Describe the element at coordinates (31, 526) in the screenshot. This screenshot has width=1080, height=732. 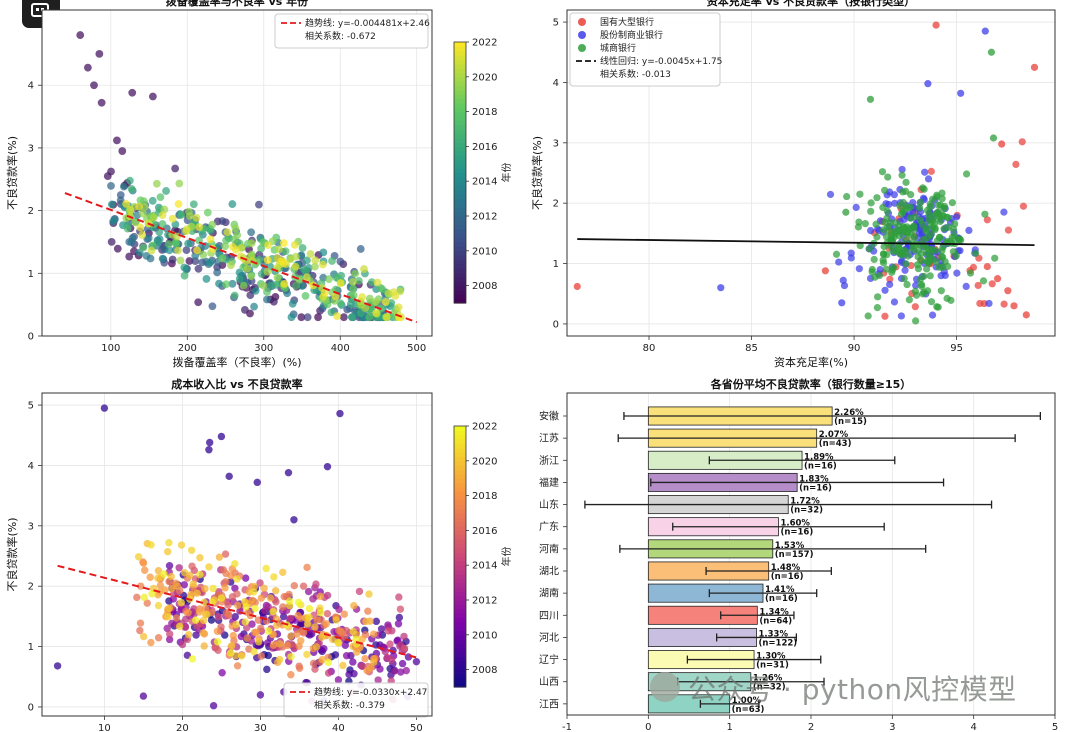
I see `y-tick-label: 3` at that location.